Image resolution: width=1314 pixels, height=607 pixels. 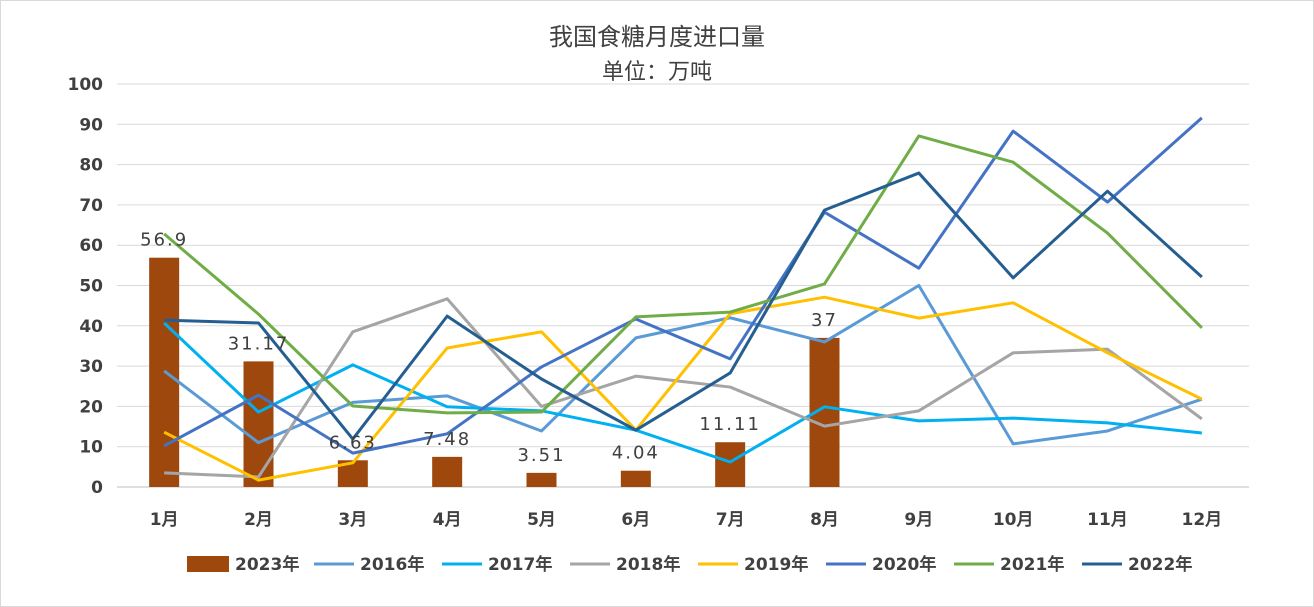 I want to click on x-tick-label: 12月, so click(x=1201, y=520).